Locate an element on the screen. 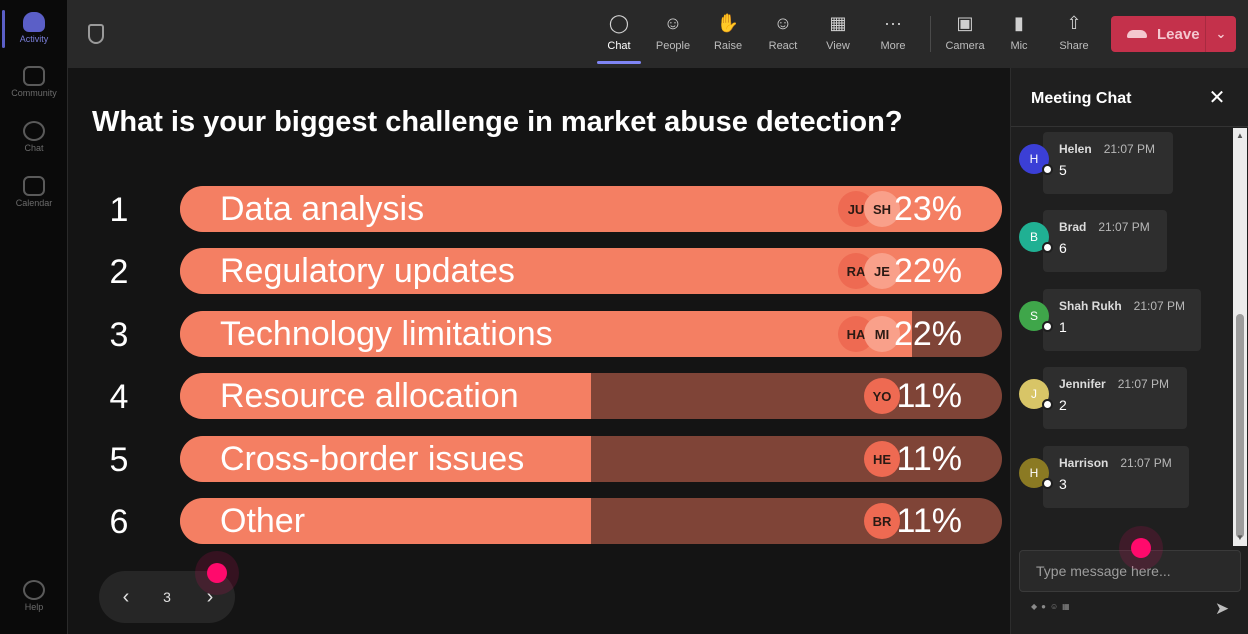  message-header: Brad 21:07 PM is located at coordinates (1105, 227).